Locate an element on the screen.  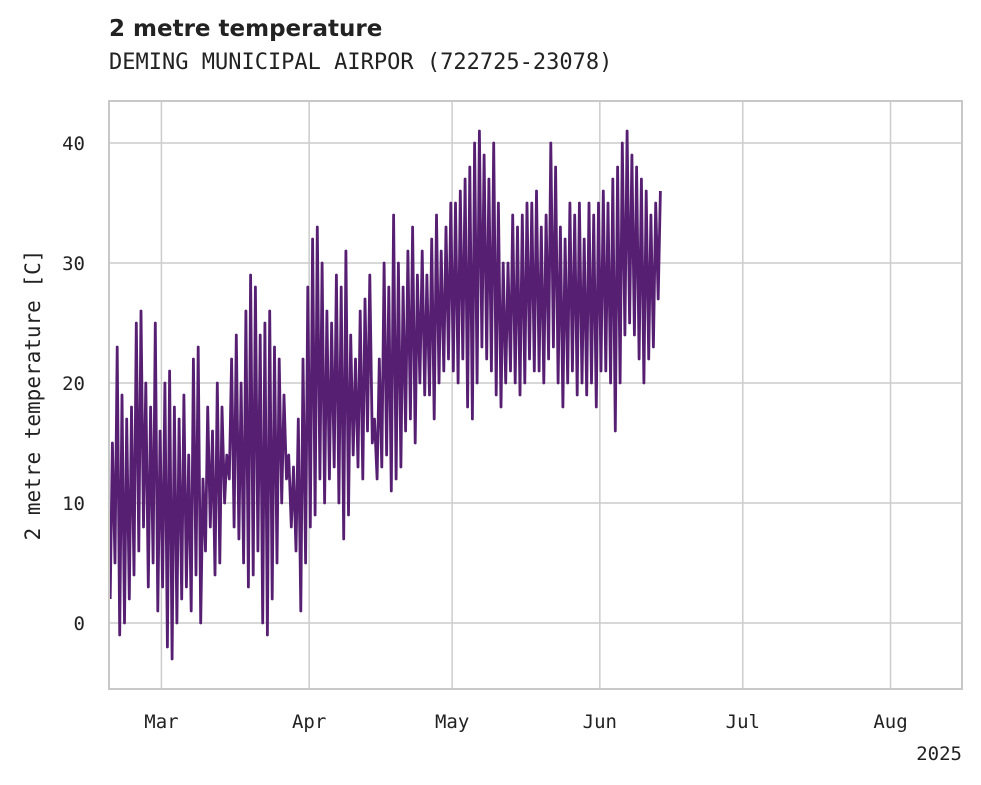
x-tick-label: Jul is located at coordinates (743, 722).